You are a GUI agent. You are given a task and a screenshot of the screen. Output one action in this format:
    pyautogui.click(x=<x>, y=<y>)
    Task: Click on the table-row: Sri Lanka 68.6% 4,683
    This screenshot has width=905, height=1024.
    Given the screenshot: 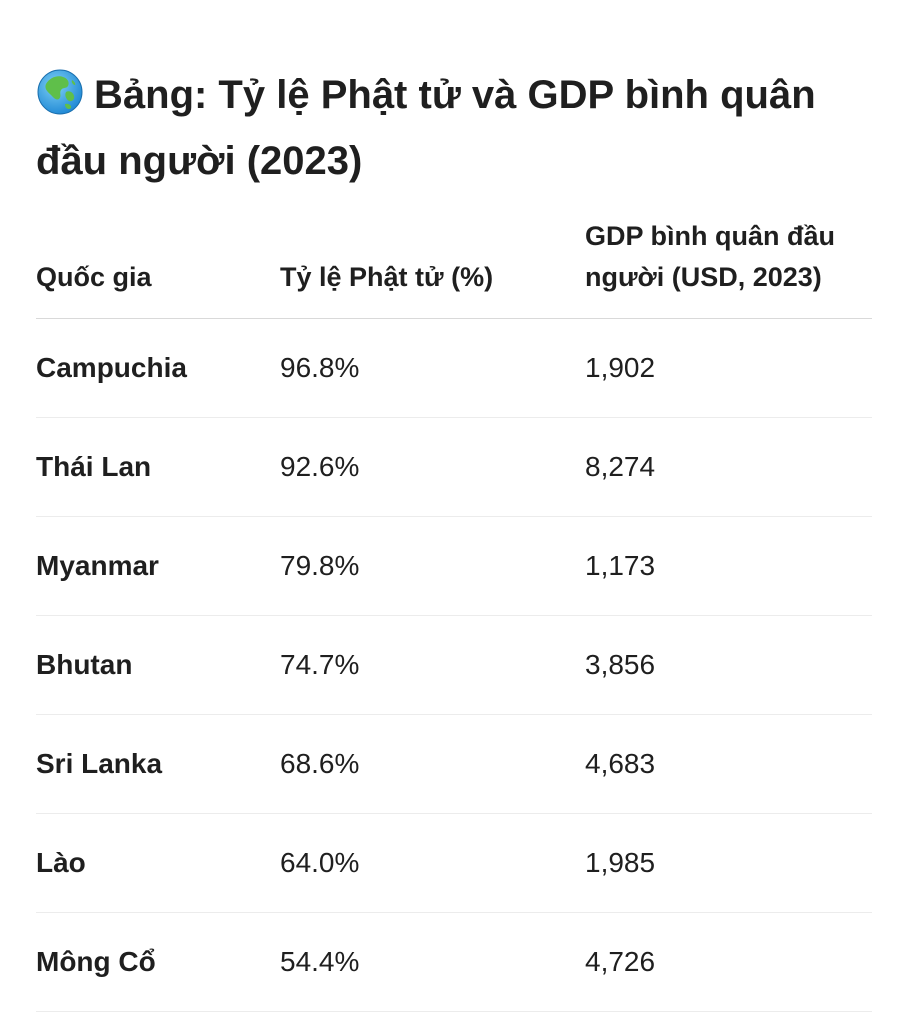 What is the action you would take?
    pyautogui.click(x=454, y=764)
    